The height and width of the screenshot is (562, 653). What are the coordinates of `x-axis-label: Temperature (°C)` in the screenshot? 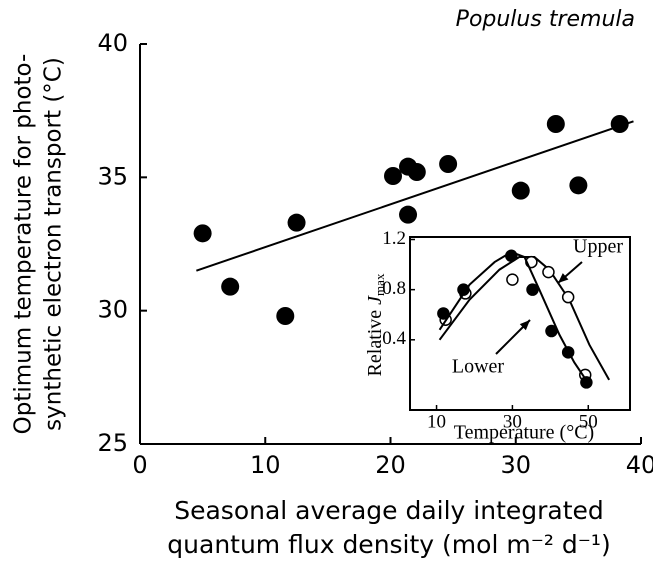 It's located at (524, 433).